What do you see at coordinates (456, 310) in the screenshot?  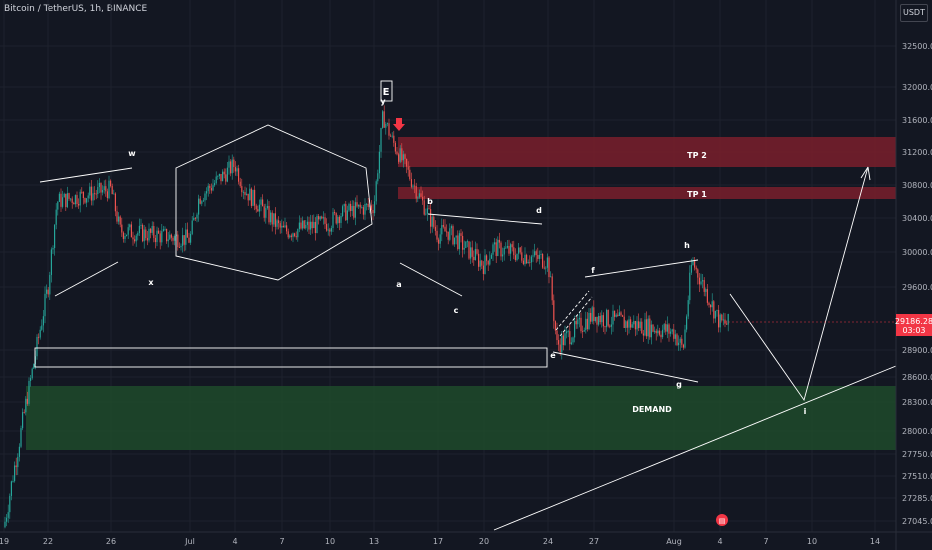 I see `wave-label-c: c` at bounding box center [456, 310].